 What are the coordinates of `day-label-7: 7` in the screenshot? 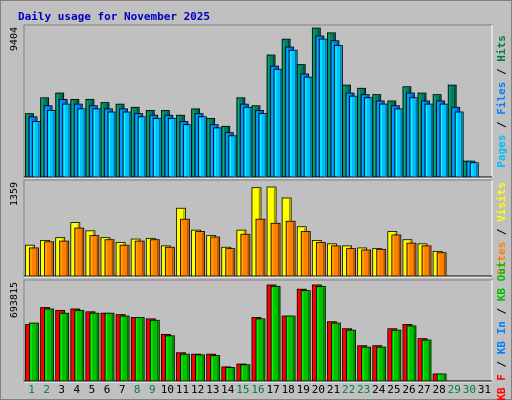 It's located at (122, 389).